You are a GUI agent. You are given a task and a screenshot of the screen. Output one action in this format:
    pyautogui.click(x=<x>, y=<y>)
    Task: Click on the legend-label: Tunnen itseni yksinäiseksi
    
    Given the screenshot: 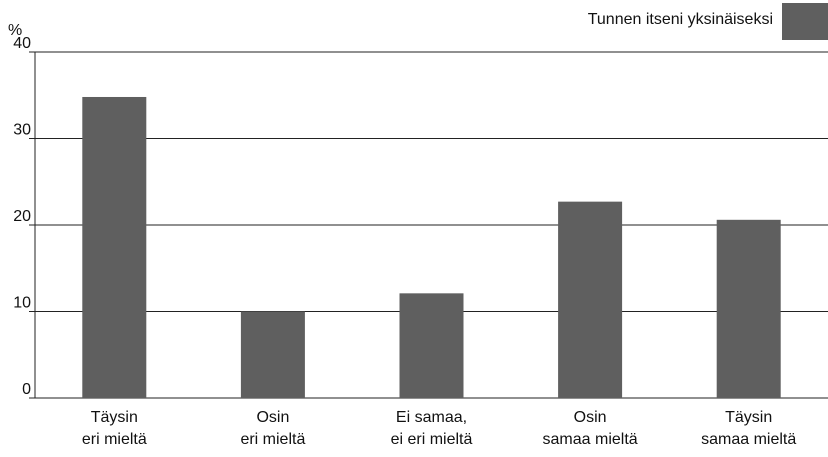 What is the action you would take?
    pyautogui.click(x=680, y=19)
    